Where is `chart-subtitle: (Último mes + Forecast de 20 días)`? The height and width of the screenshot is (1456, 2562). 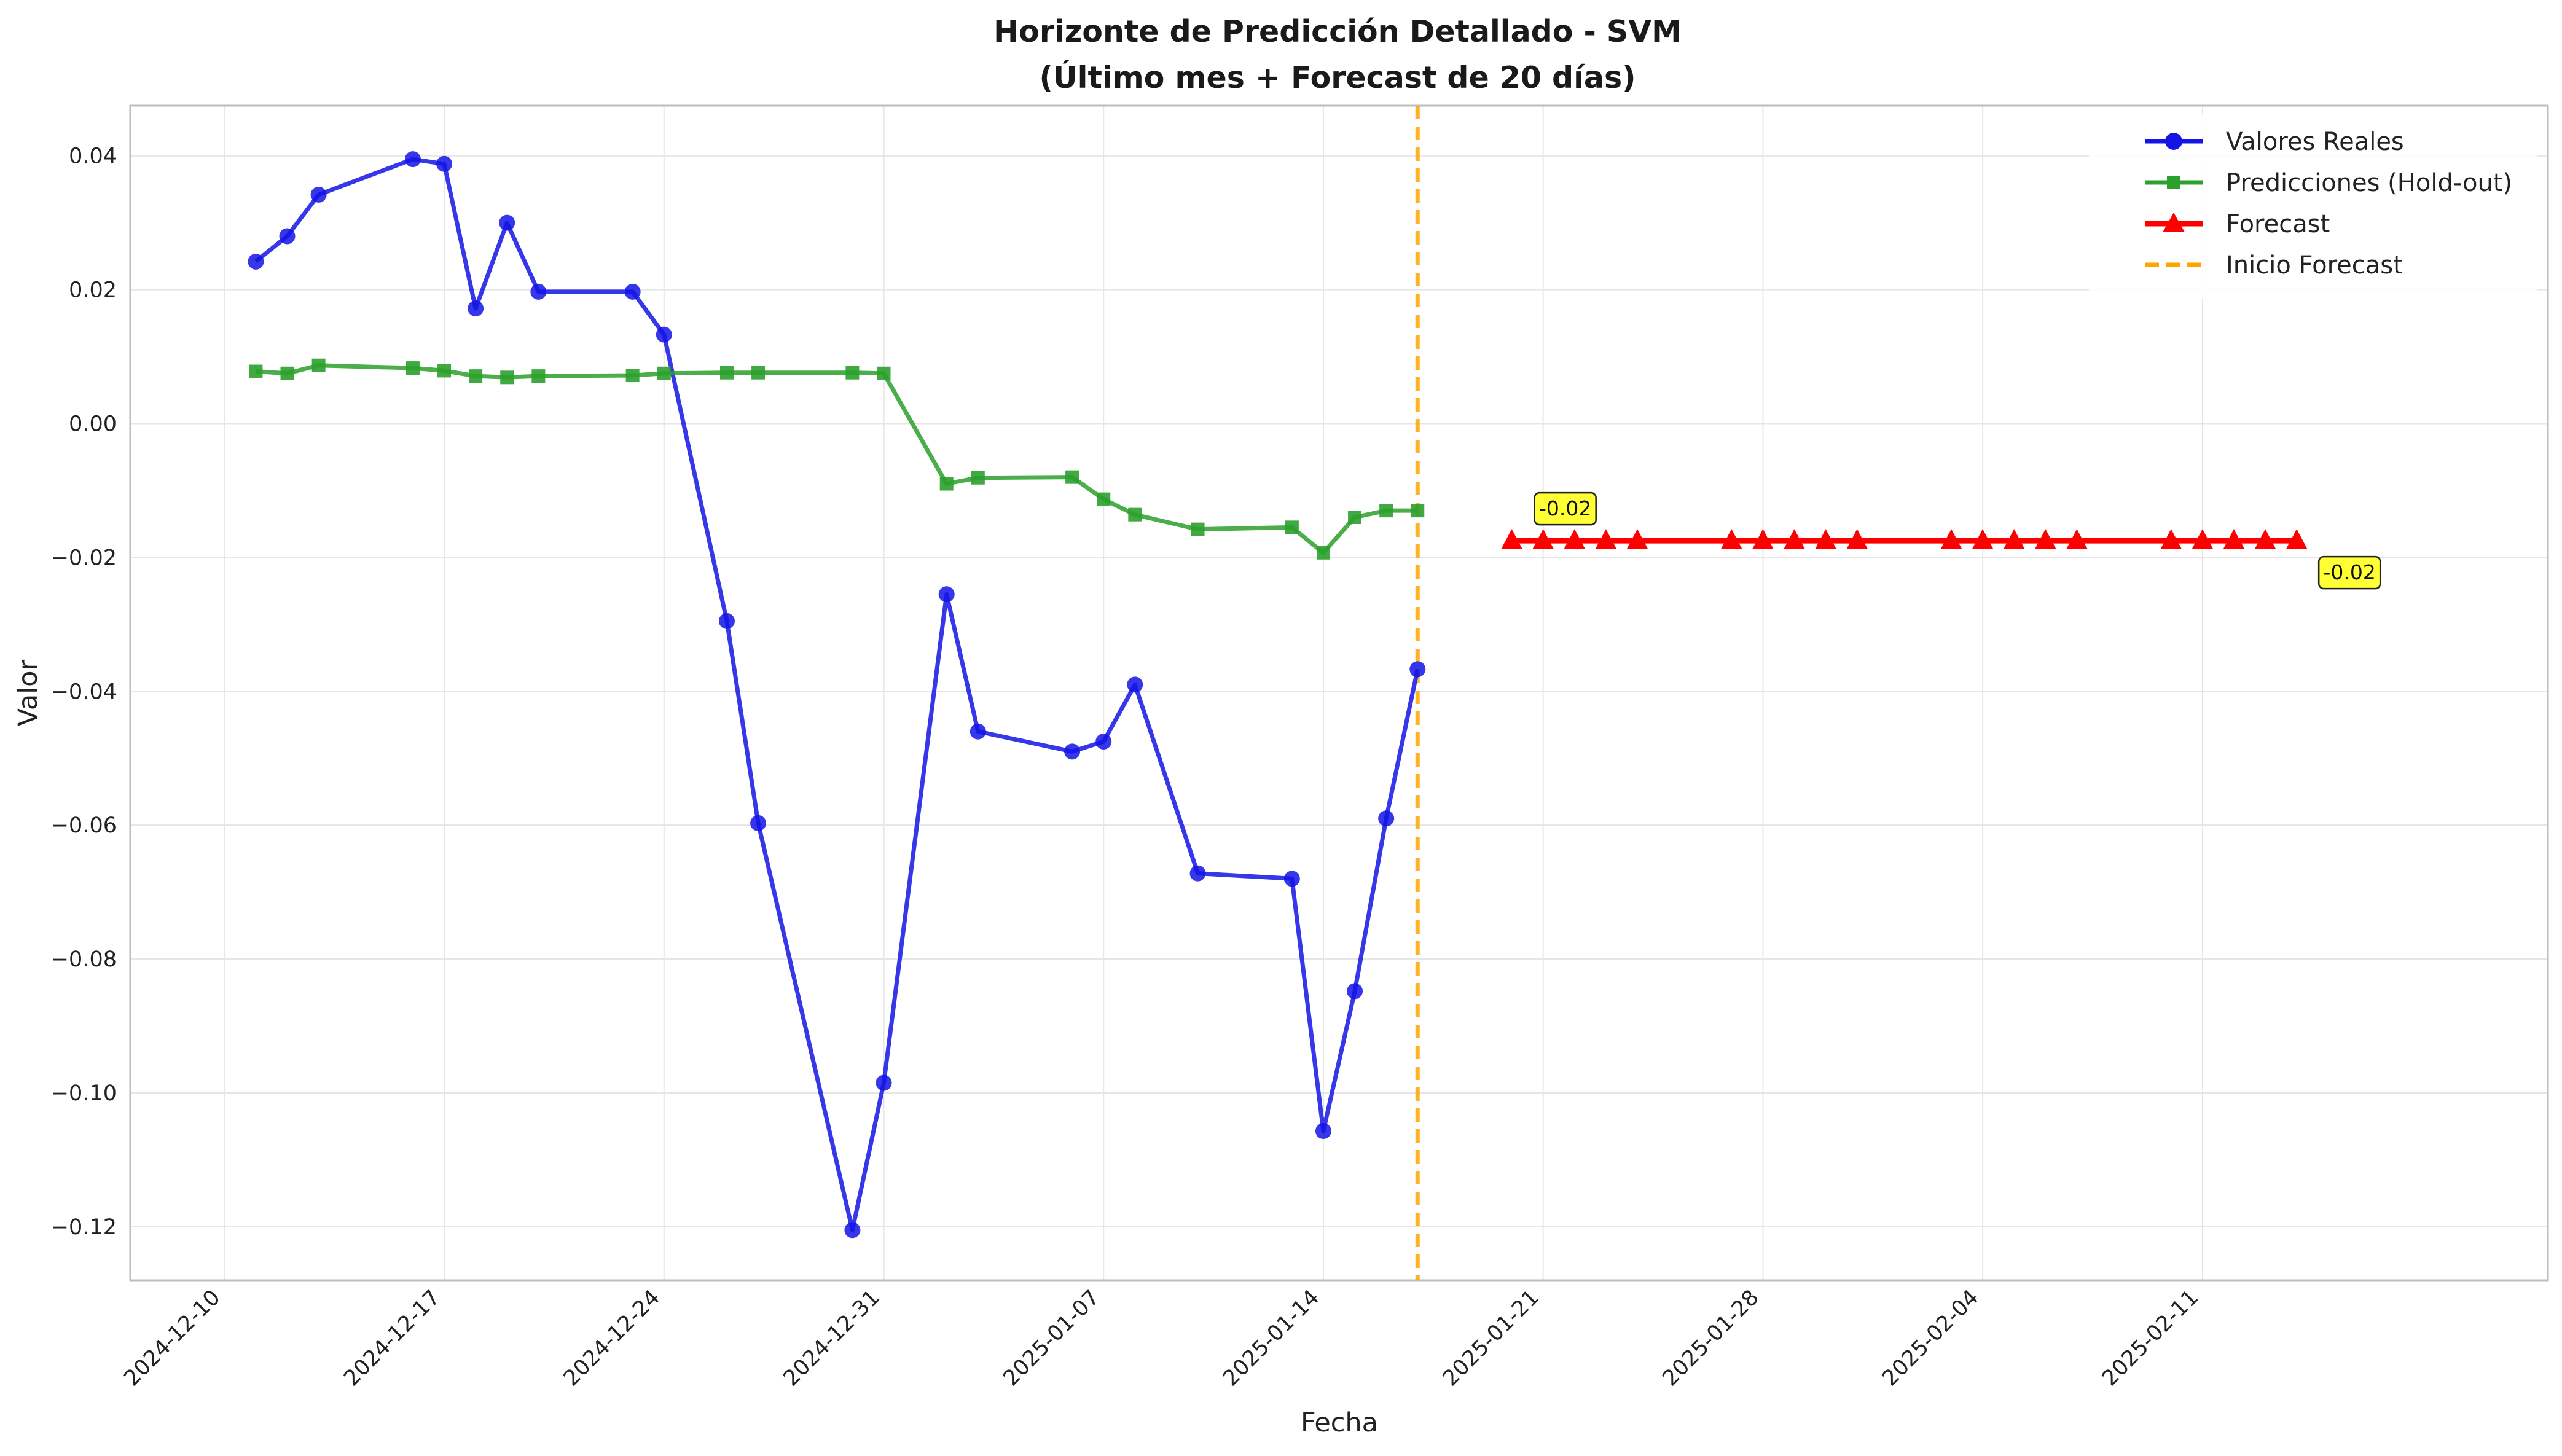 chart-subtitle: (Último mes + Forecast de 20 días) is located at coordinates (1338, 77).